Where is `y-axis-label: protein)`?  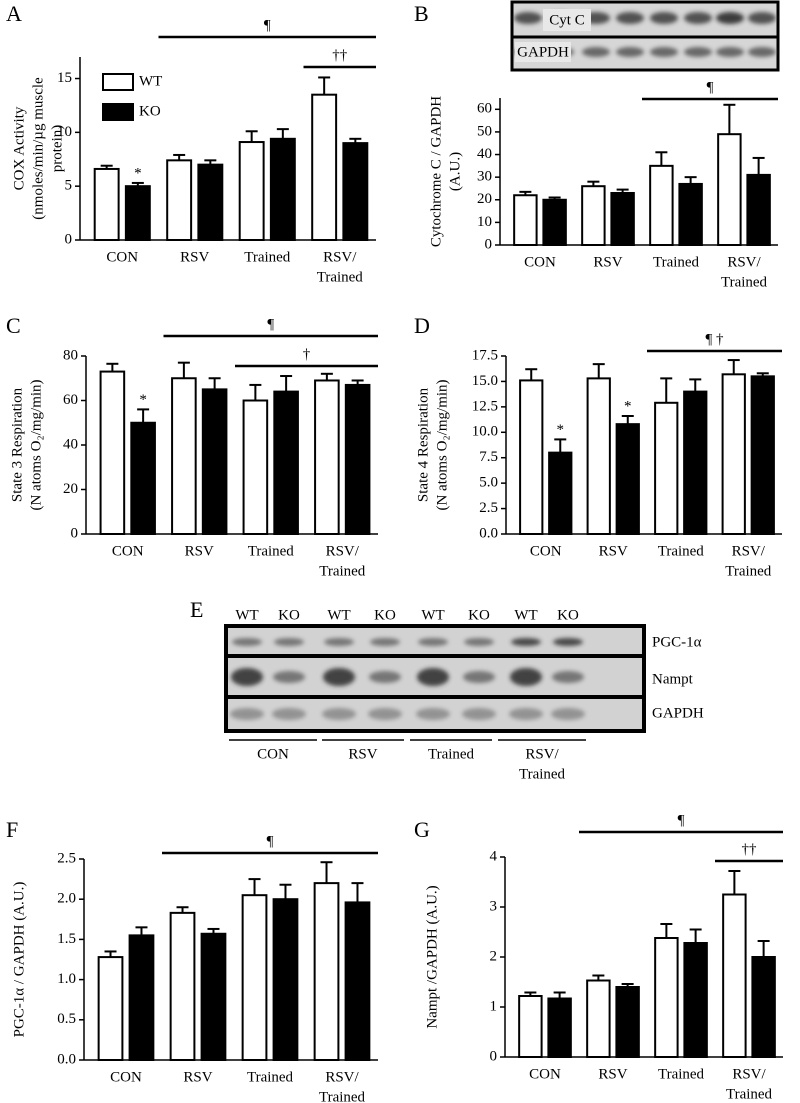 y-axis-label: protein) is located at coordinates (57, 148).